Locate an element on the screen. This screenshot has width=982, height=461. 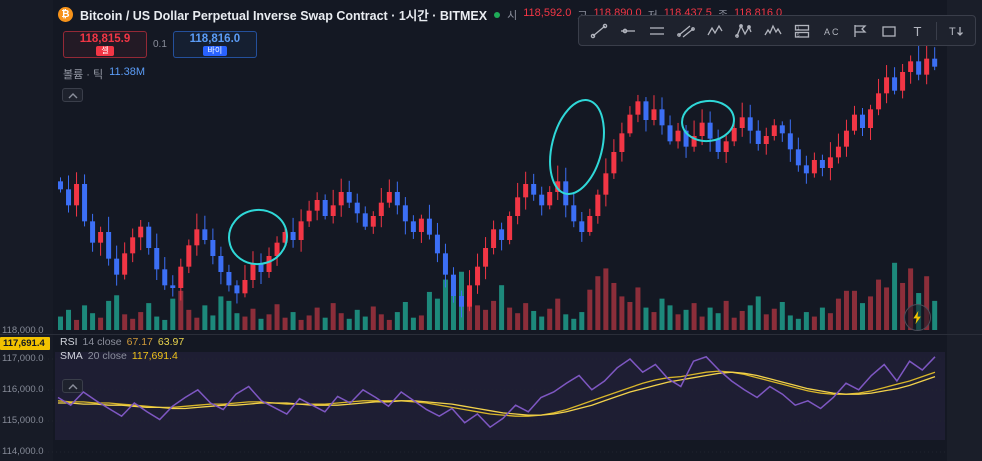
text-tool-tool-button: T is located at coordinates (917, 30).